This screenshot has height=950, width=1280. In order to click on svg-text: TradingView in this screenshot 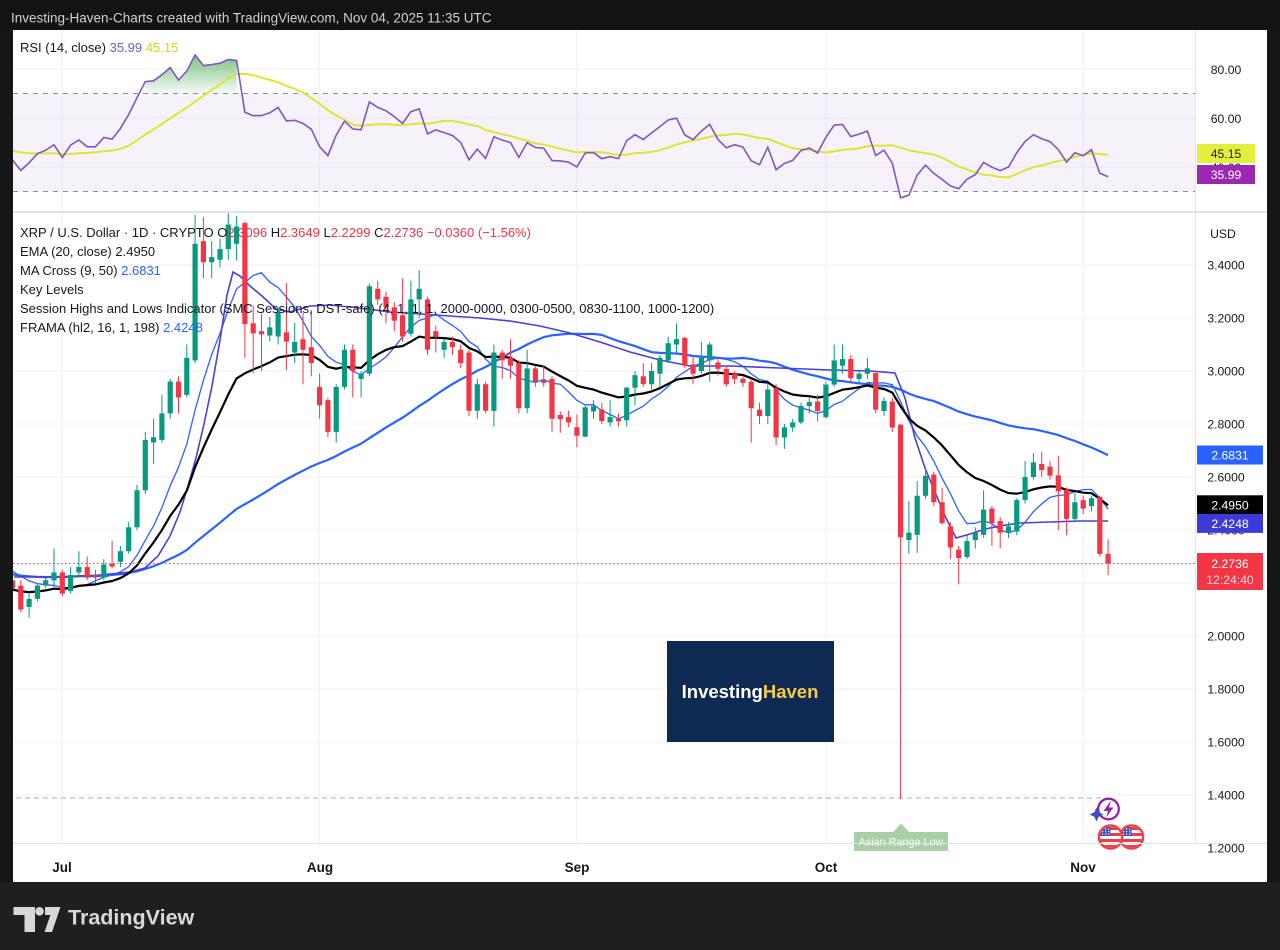, I will do `click(131, 918)`.